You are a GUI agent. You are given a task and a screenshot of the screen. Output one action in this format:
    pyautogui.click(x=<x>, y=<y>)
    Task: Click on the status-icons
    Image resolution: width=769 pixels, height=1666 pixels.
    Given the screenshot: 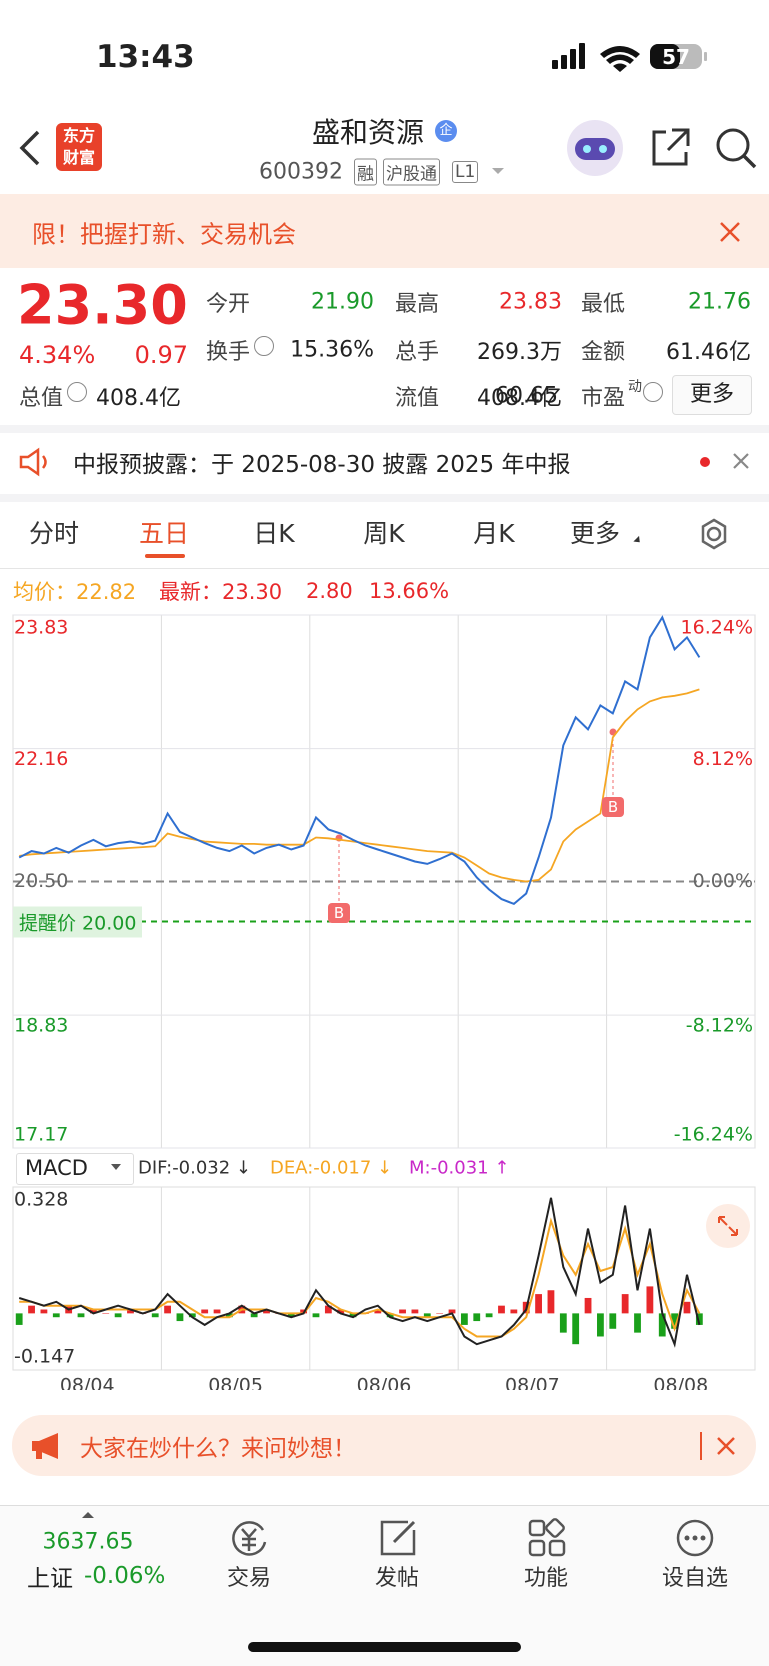 What is the action you would take?
    pyautogui.click(x=629, y=57)
    